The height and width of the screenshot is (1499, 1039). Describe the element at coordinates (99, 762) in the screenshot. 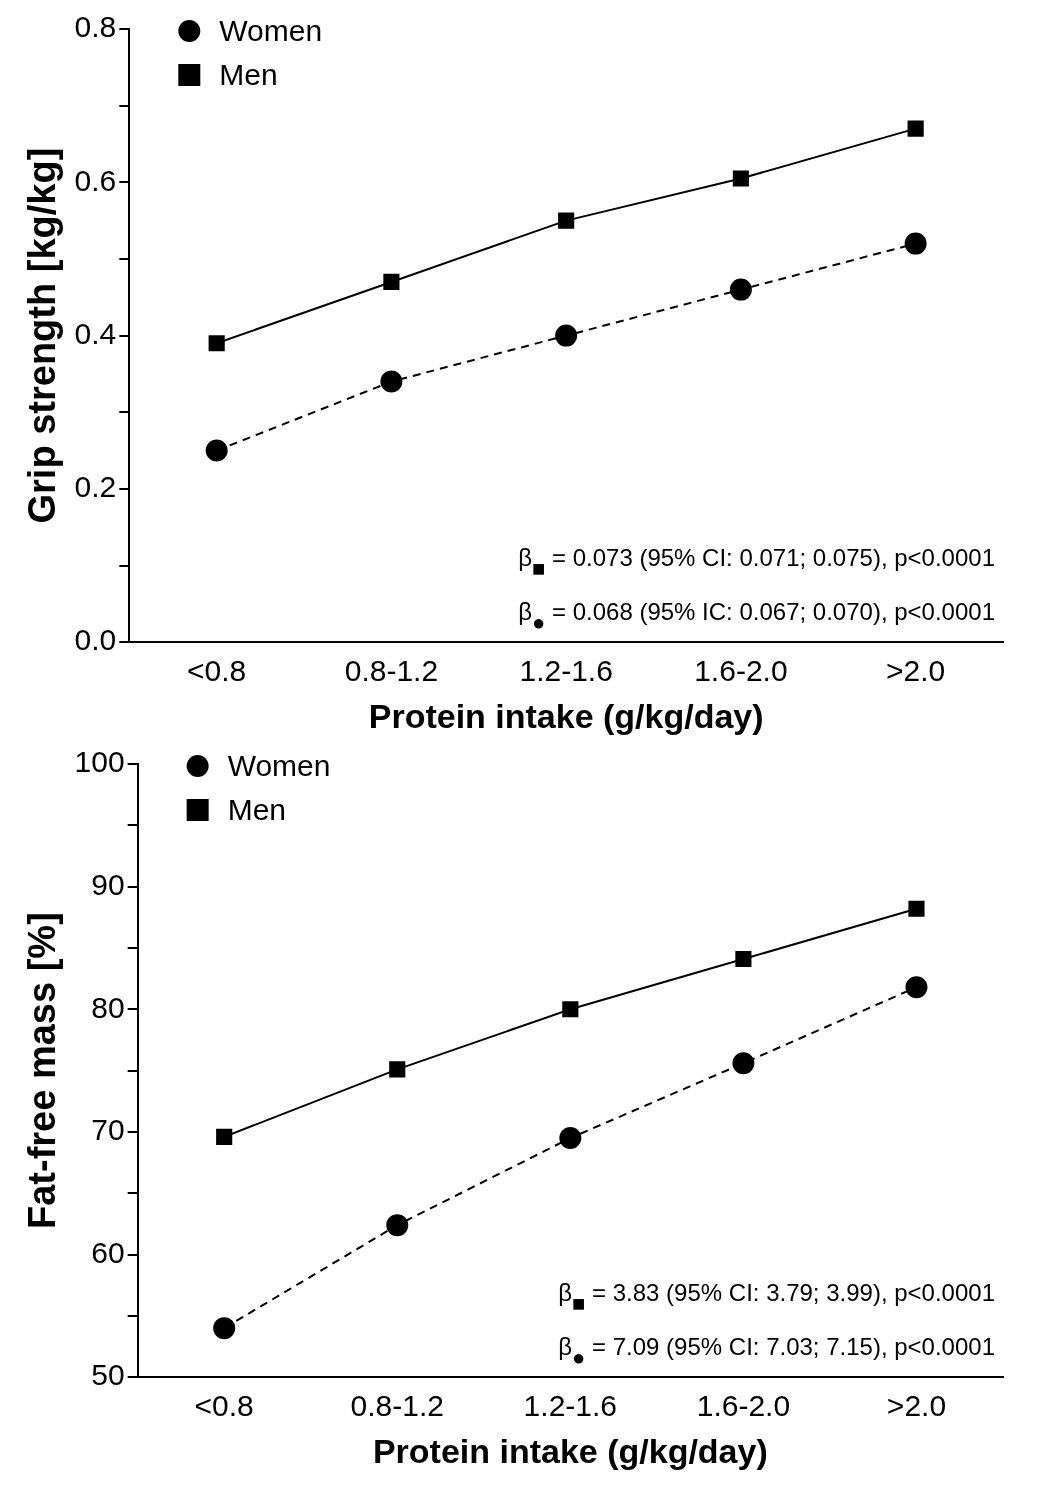

I see `y-tick-label: 100` at that location.